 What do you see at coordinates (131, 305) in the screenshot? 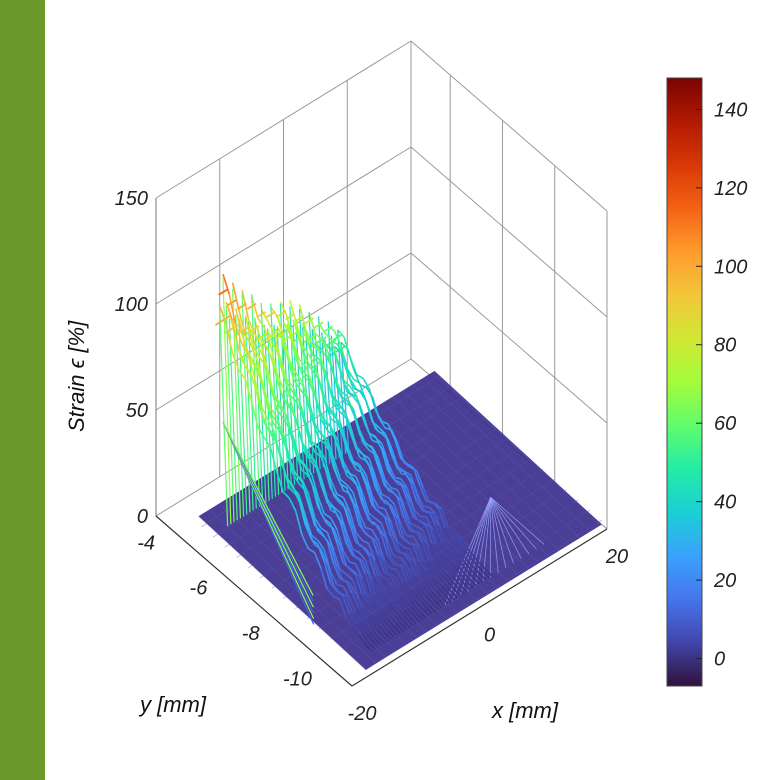
I see `z-tick-label: 100` at bounding box center [131, 305].